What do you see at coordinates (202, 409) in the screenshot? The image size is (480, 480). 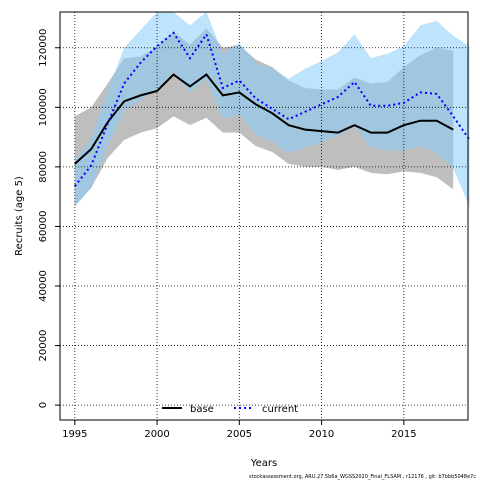 I see `legend-label-base: base` at bounding box center [202, 409].